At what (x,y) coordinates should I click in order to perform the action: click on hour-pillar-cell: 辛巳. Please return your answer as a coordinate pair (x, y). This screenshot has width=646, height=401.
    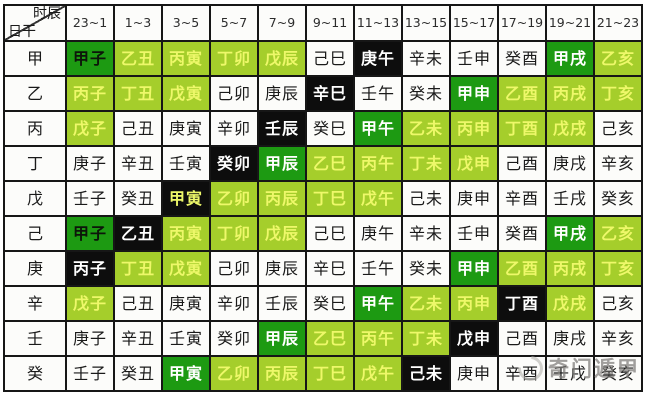
    Looking at the image, I should click on (330, 268).